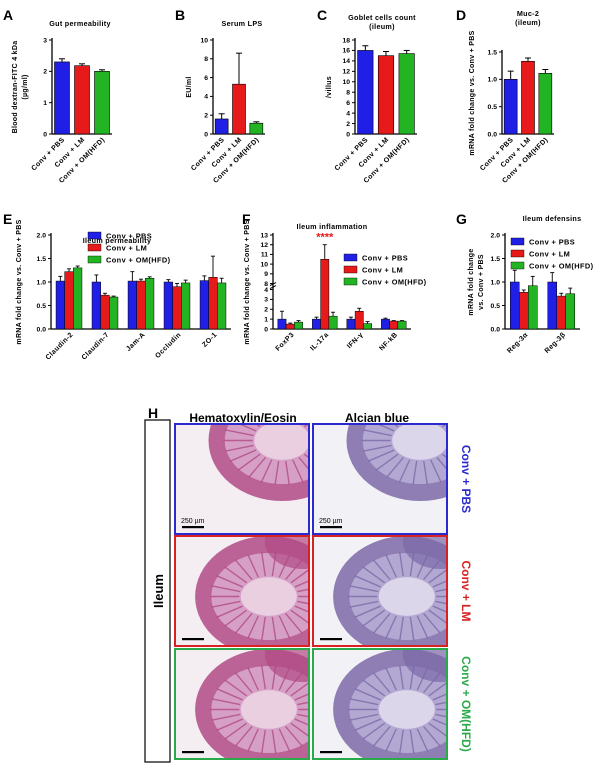  I want to click on chart-title: Gut permeability, so click(80, 23).